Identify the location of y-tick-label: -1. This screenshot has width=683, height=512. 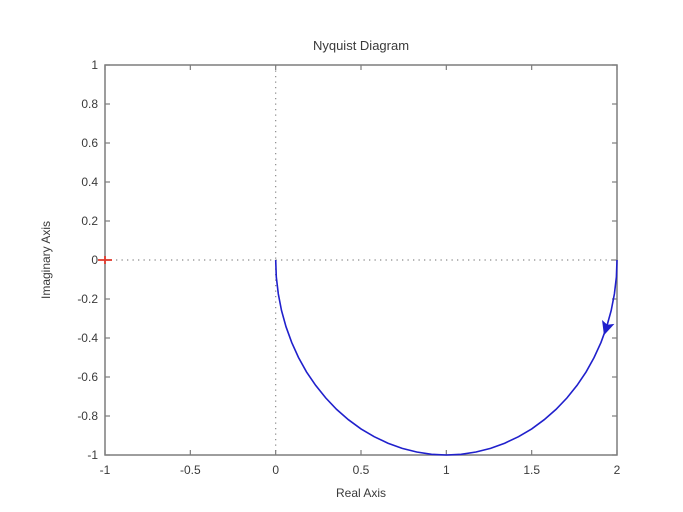
(92, 455).